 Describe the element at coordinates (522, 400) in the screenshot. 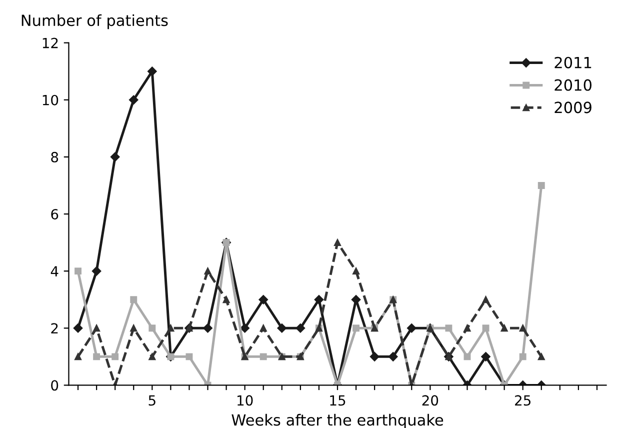

I see `x-tick-label: 25` at that location.